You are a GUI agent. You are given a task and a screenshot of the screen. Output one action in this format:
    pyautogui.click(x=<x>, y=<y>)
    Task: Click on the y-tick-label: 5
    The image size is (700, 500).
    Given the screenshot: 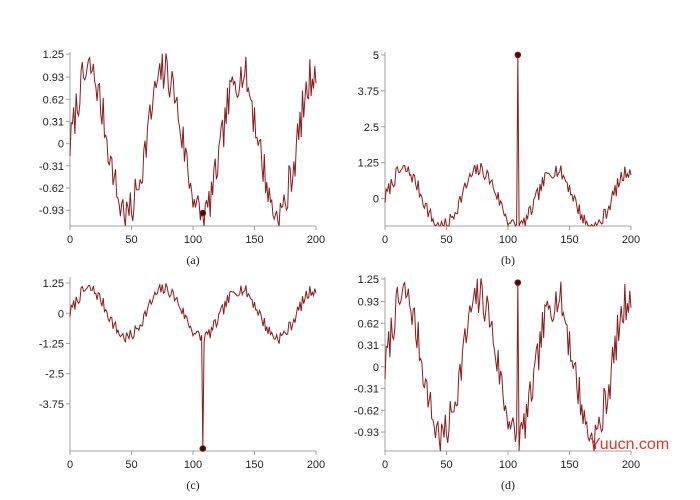 What is the action you would take?
    pyautogui.click(x=376, y=56)
    